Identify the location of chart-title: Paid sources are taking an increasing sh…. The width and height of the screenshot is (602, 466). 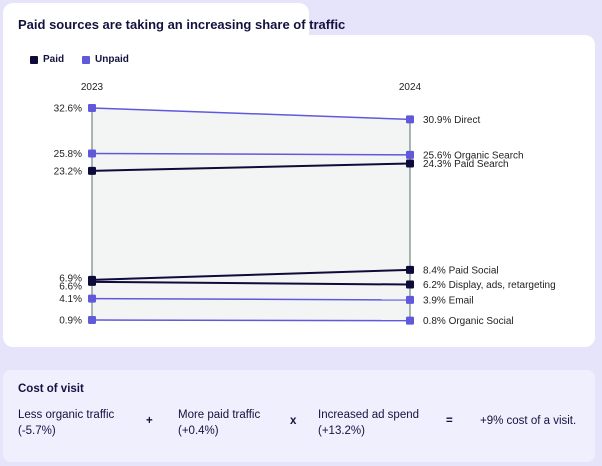
(182, 24).